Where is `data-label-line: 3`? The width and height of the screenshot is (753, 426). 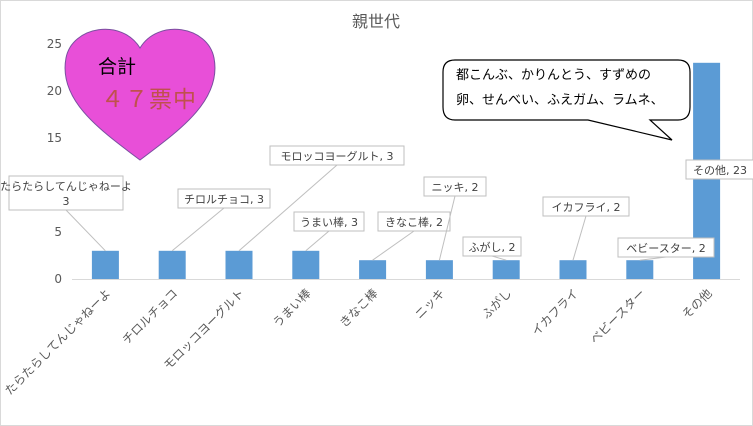
data-label-line: 3 is located at coordinates (66, 201).